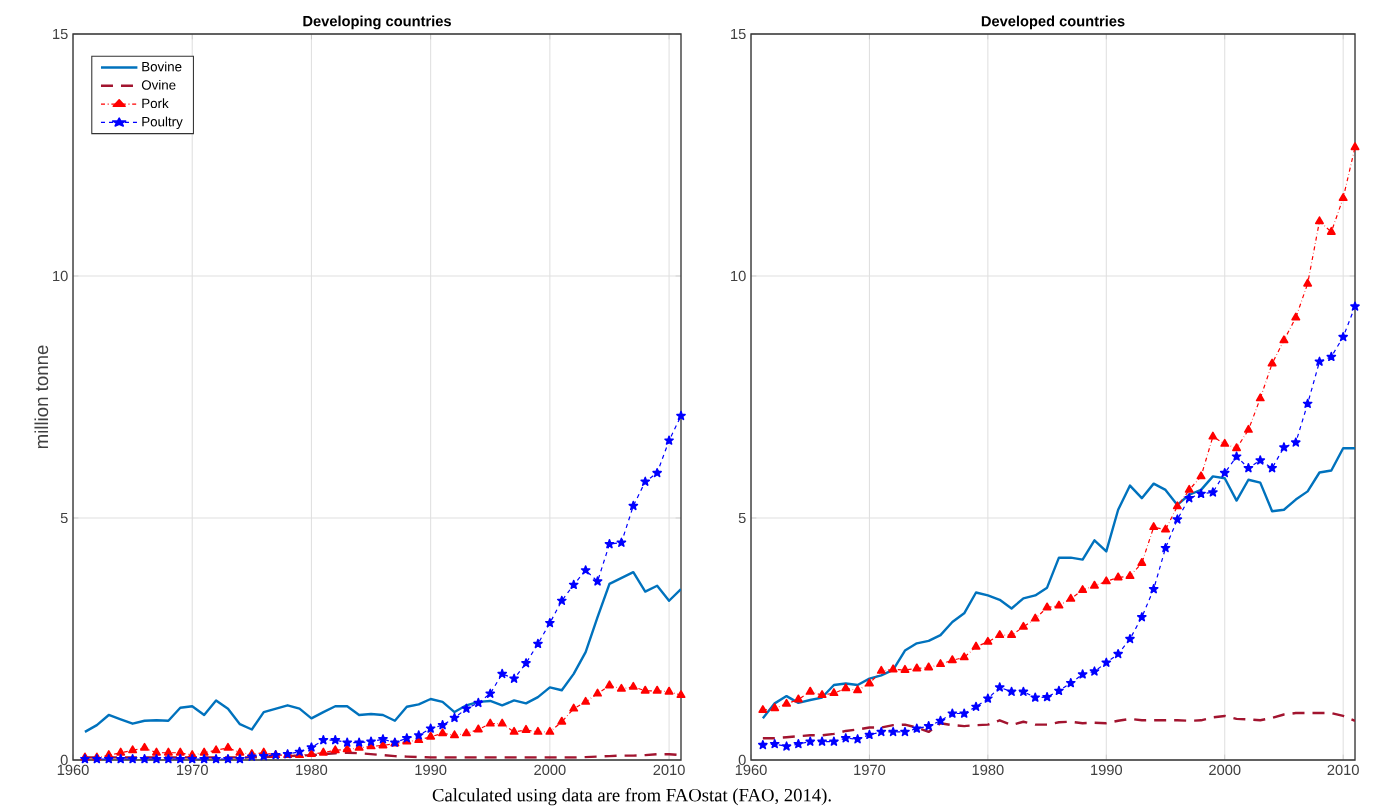 The image size is (1384, 812). Describe the element at coordinates (377, 22) in the screenshot. I see `chart-title: Developing countries` at that location.